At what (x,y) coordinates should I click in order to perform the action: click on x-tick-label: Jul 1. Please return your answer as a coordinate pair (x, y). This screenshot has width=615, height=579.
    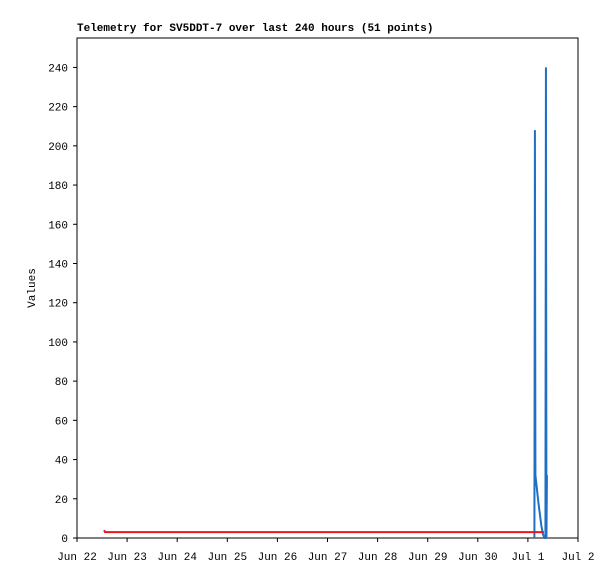
    Looking at the image, I should click on (527, 558).